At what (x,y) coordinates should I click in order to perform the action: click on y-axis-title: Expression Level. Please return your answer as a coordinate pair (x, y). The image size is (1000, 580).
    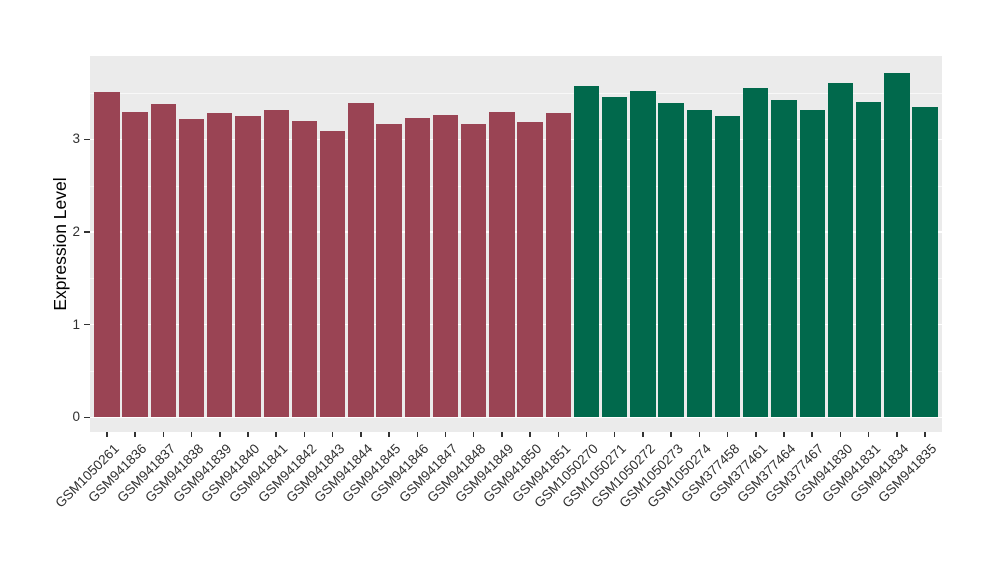
    Looking at the image, I should click on (60, 244).